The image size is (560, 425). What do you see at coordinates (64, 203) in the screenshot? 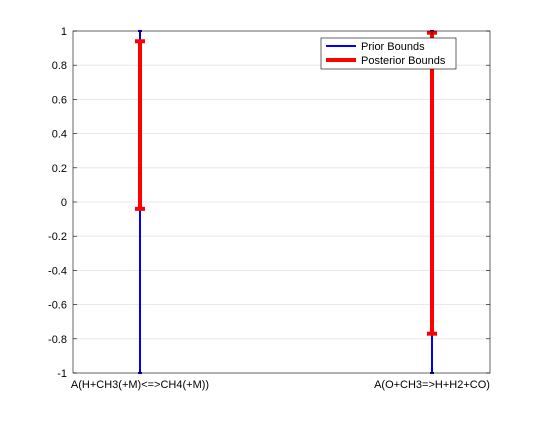
I see `y-tick-label: 0` at bounding box center [64, 203].